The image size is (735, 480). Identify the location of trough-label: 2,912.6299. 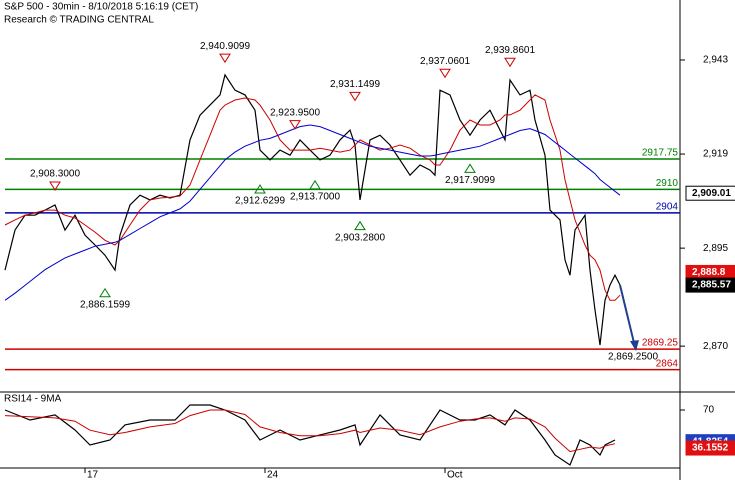
(260, 201).